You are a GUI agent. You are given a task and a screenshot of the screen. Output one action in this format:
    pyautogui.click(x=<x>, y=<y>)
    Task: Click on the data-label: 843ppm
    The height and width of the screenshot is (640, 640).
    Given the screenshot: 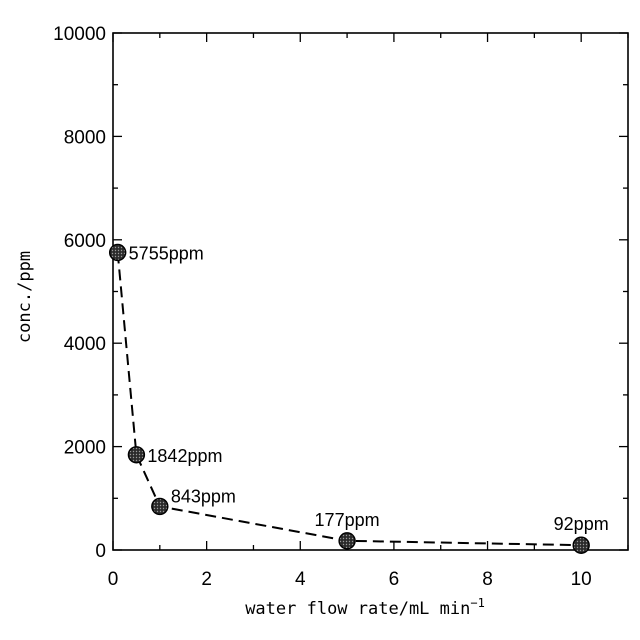 What is the action you would take?
    pyautogui.click(x=203, y=496)
    